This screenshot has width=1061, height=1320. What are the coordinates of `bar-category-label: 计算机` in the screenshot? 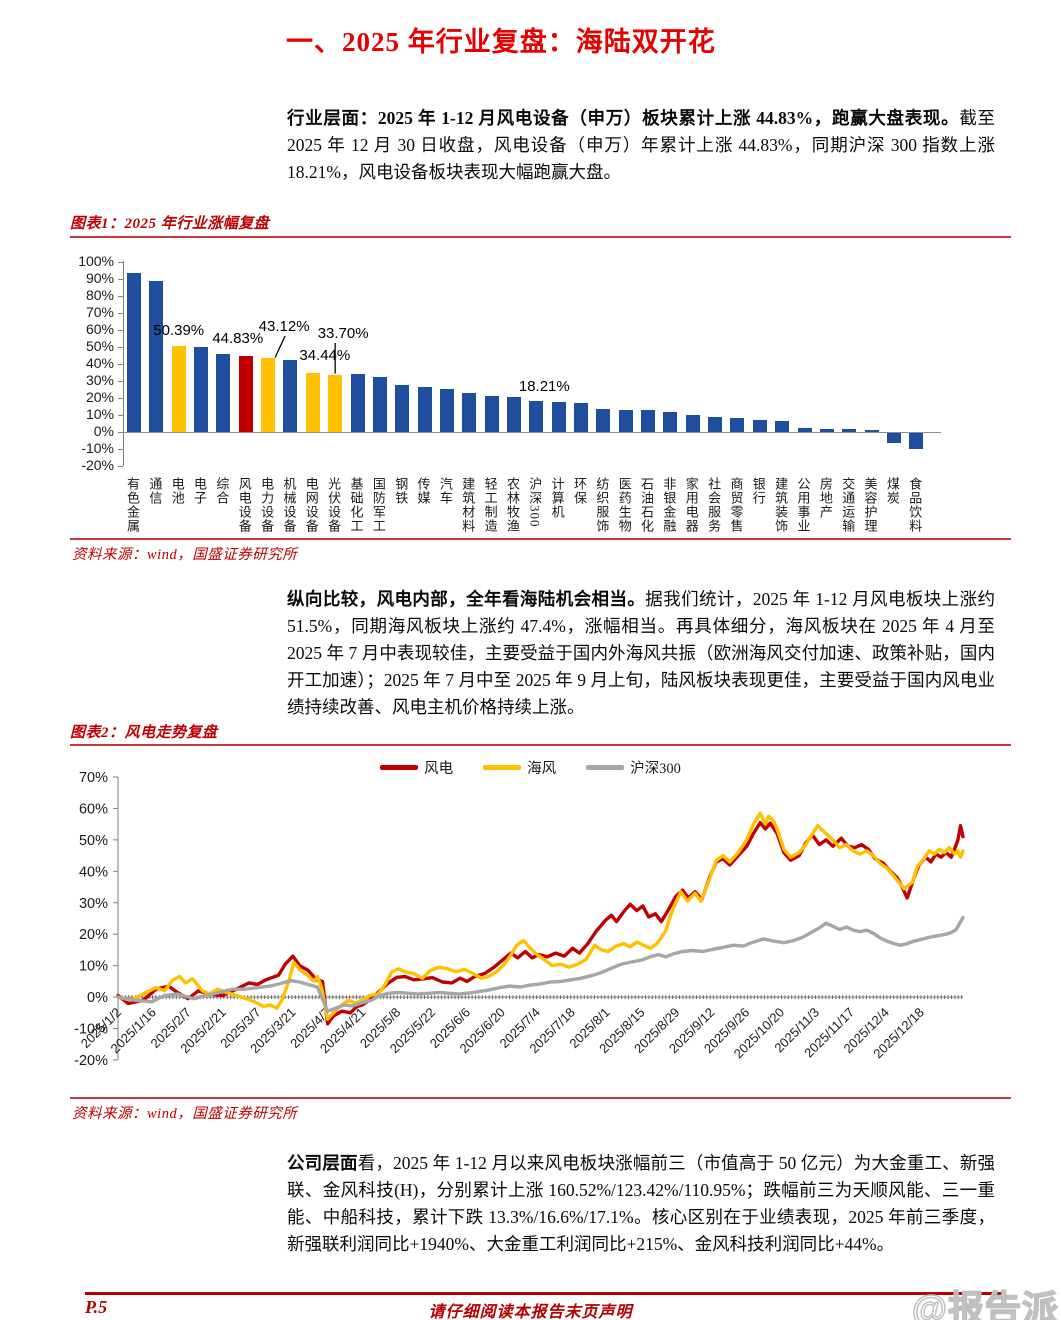 It's located at (557, 498).